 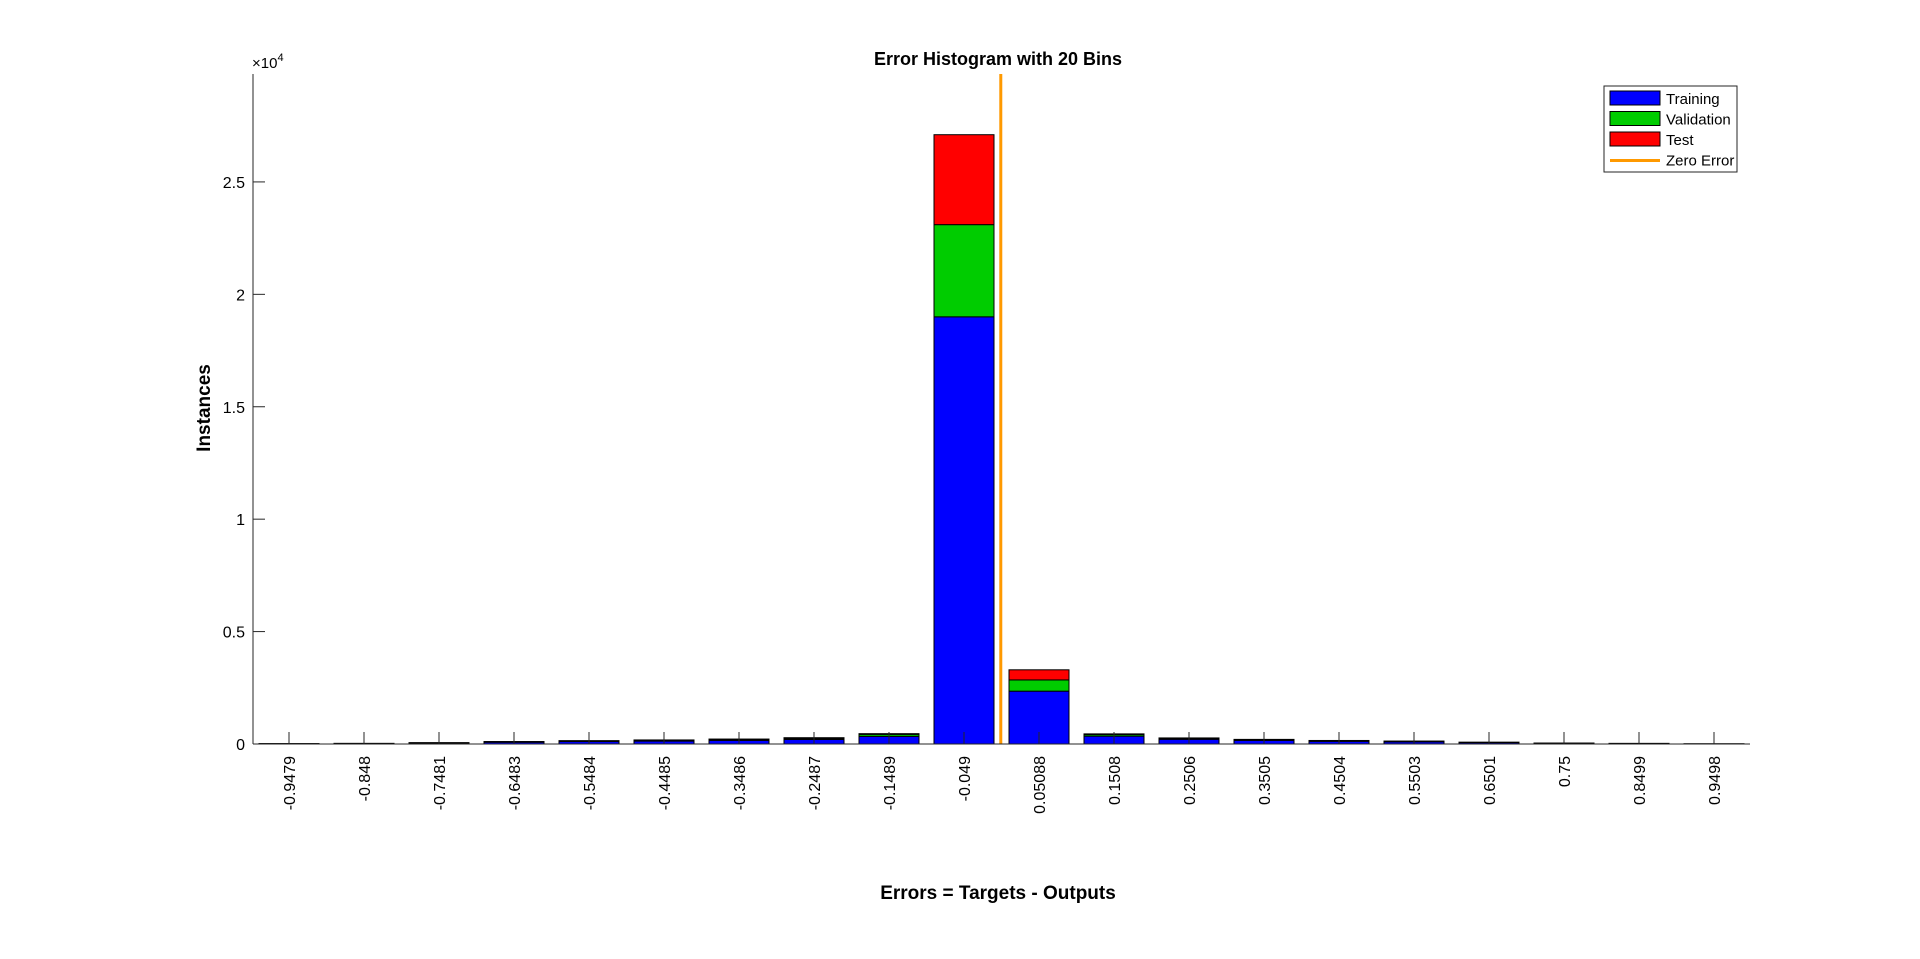 What do you see at coordinates (240, 295) in the screenshot?
I see `y-tick-label-4: 2` at bounding box center [240, 295].